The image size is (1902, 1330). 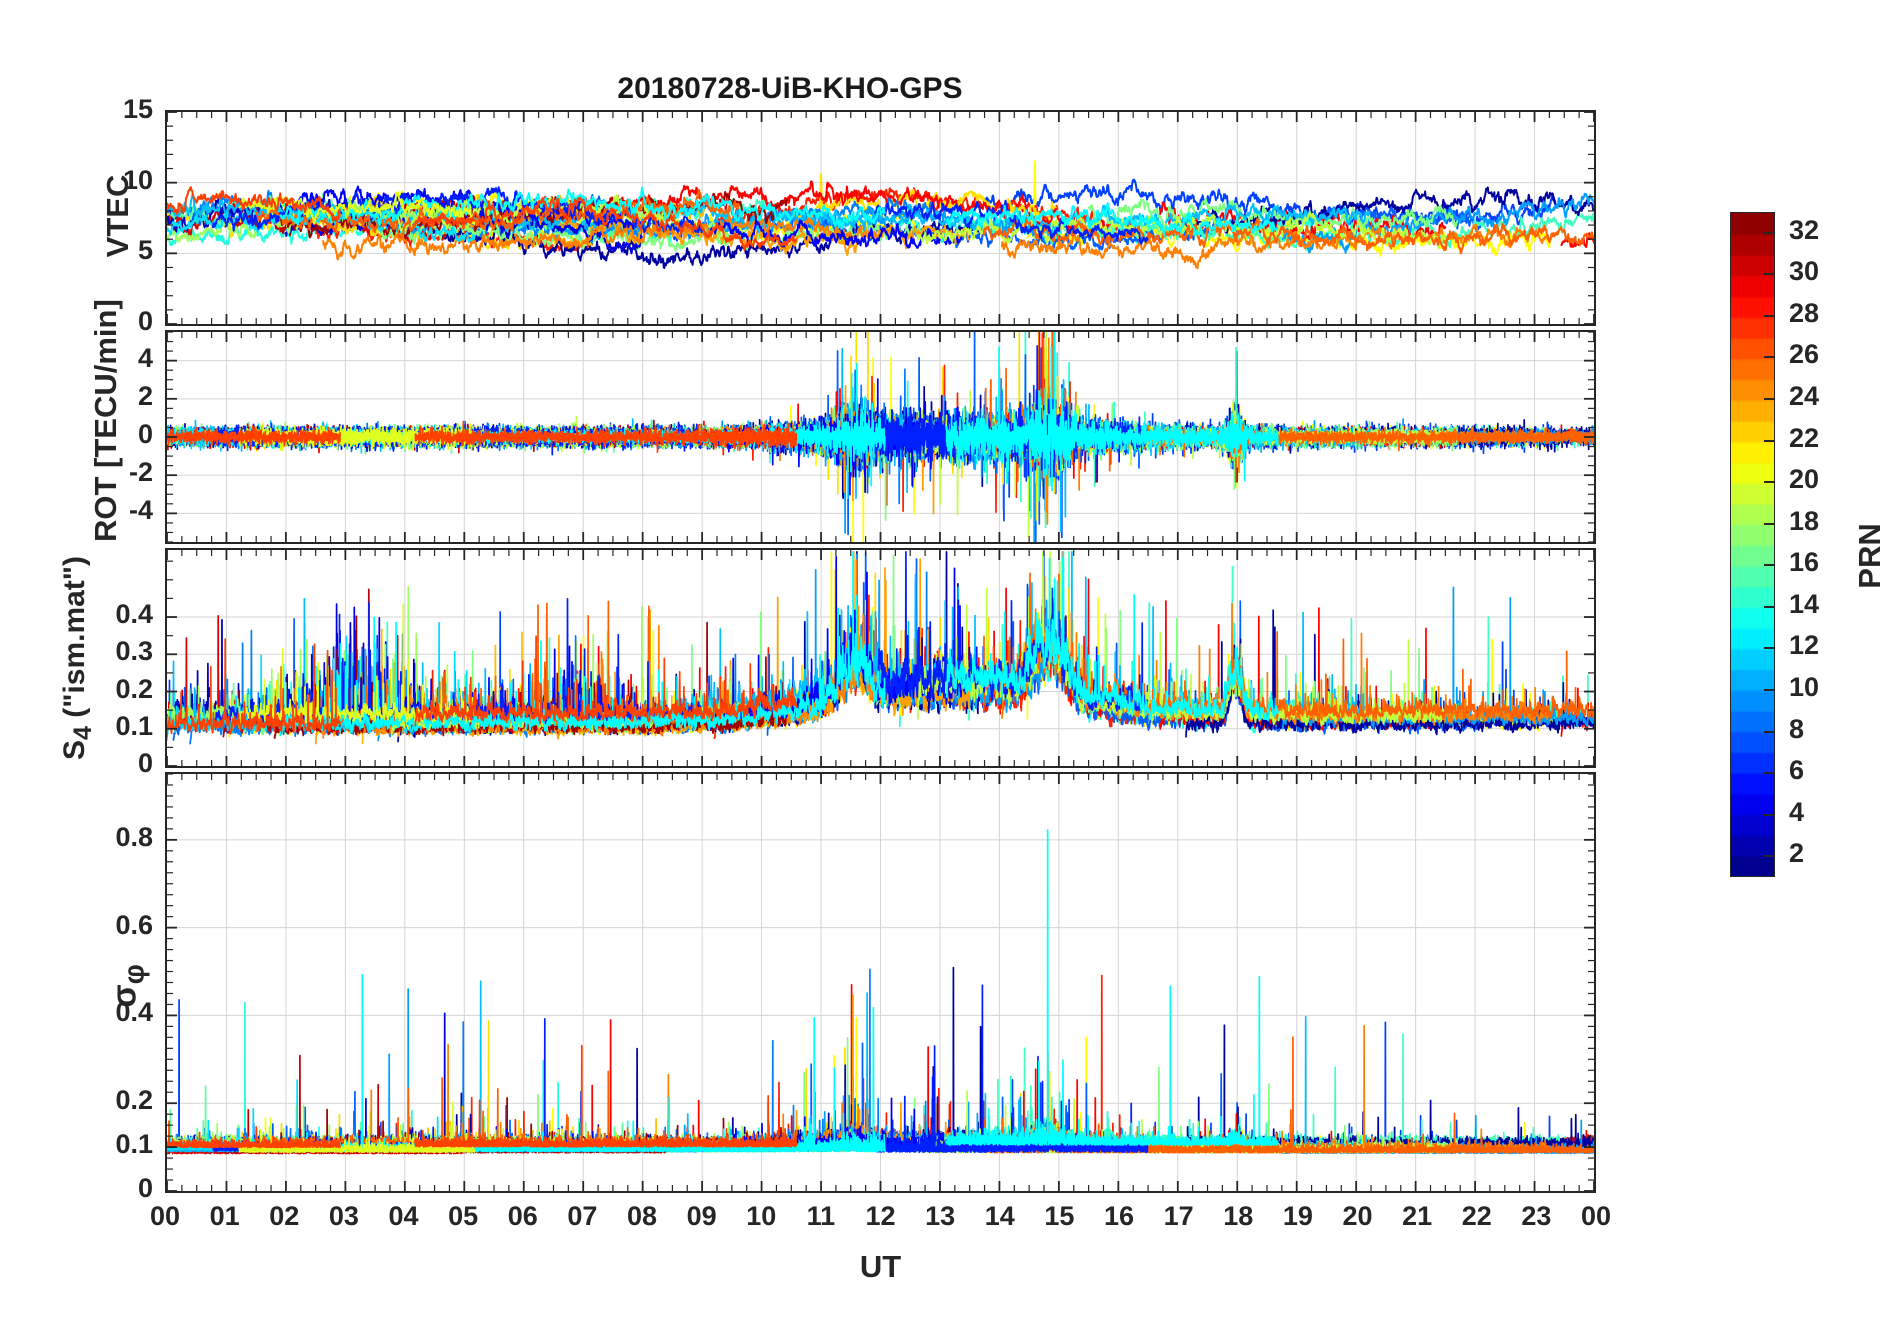 What do you see at coordinates (1796, 853) in the screenshot?
I see `colorbar-tick-2: 2` at bounding box center [1796, 853].